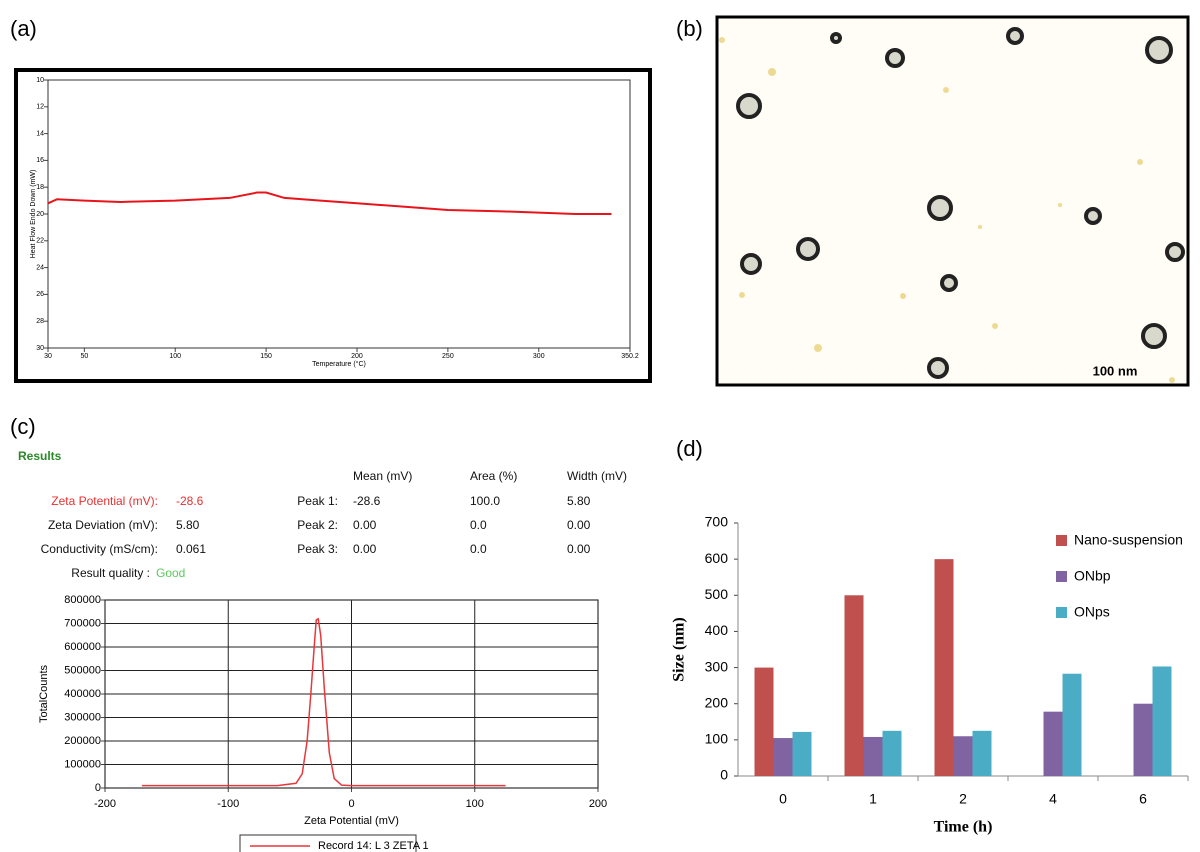  What do you see at coordinates (33, 214) in the screenshot?
I see `y-axis-label: Heat Flow Endo Down (mW)` at bounding box center [33, 214].